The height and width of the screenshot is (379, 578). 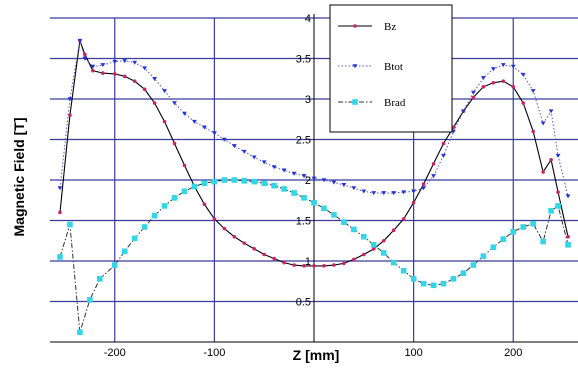 What do you see at coordinates (303, 60) in the screenshot?
I see `y-tick-label: 3.5` at bounding box center [303, 60].